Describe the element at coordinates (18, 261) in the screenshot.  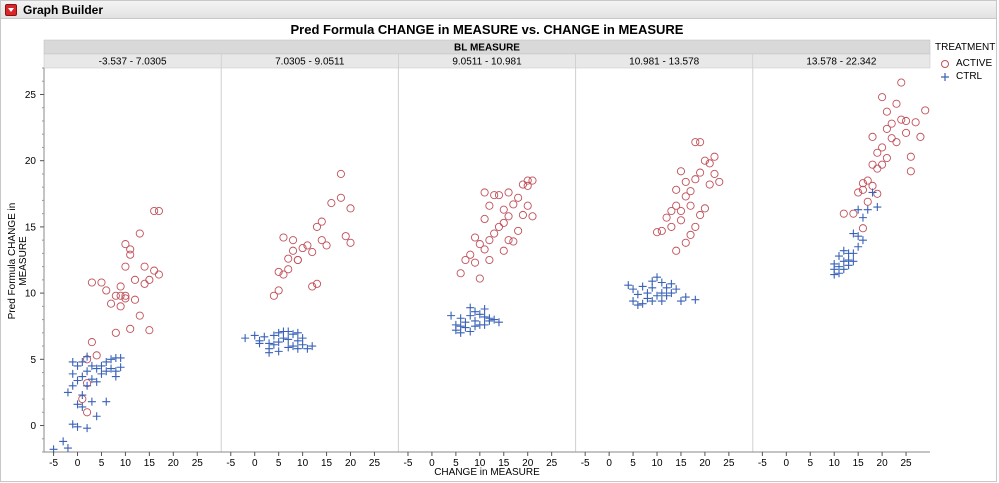
I see `y-axis-label: Pred Formula CHANGE in MEASURE` at that location.